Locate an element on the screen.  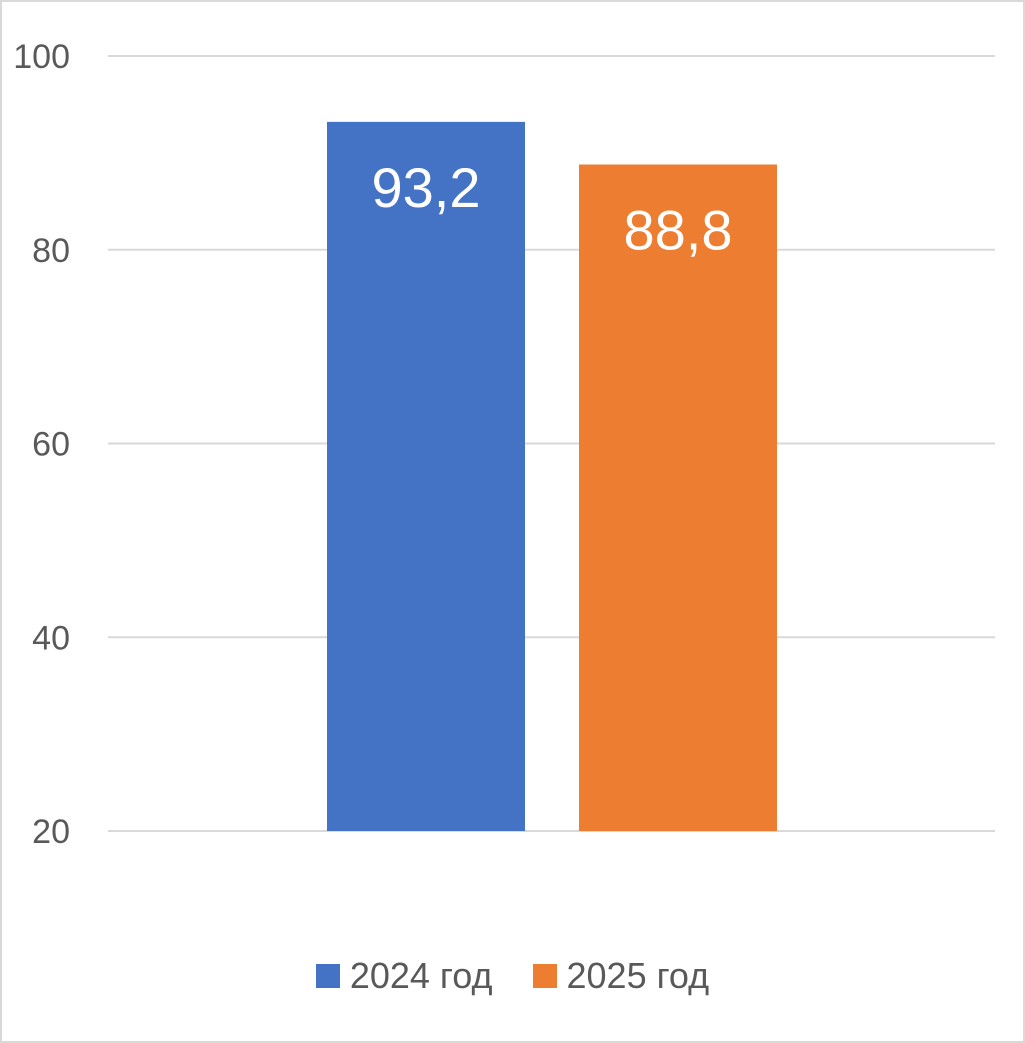
y-tick-label-80: 80 is located at coordinates (51, 251).